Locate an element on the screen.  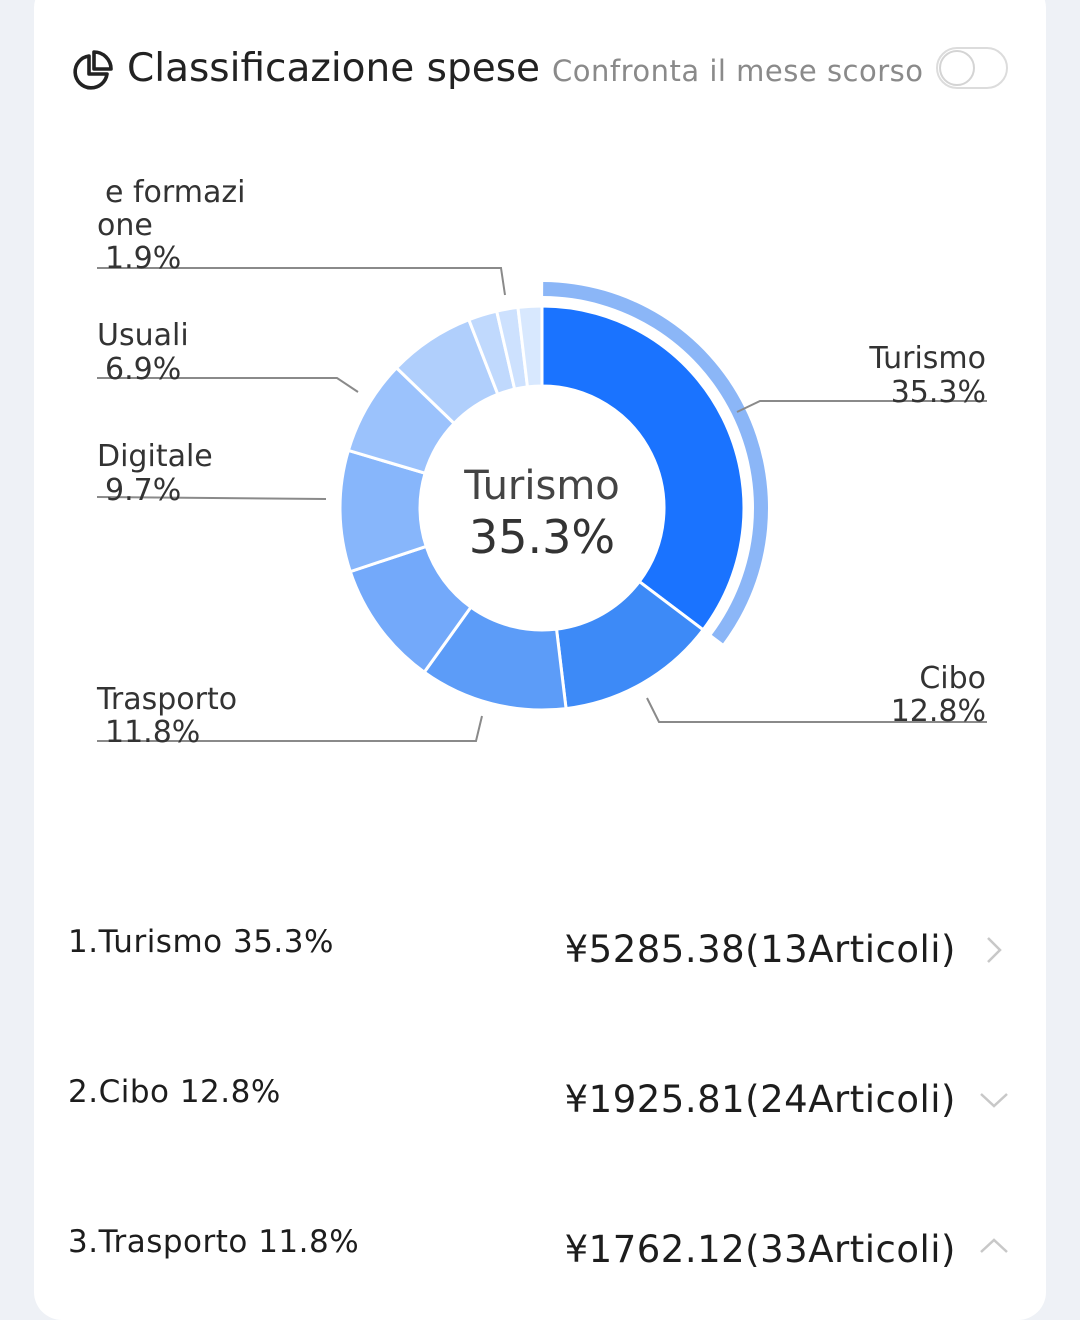
pie-chart-icon is located at coordinates (93, 70).